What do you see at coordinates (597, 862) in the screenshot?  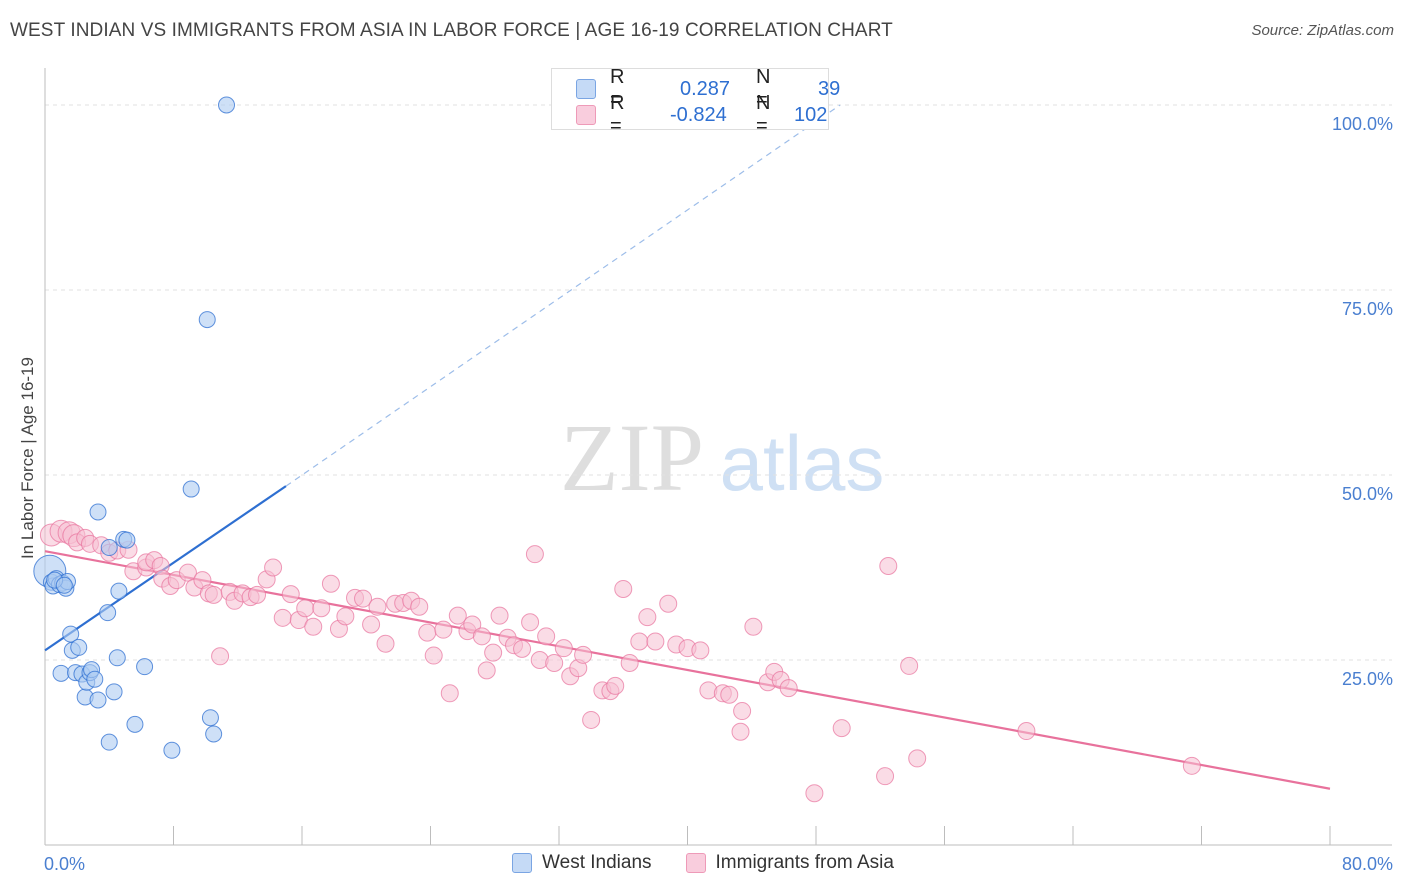 I see `legend-label-west-indians: West Indians` at bounding box center [597, 862].